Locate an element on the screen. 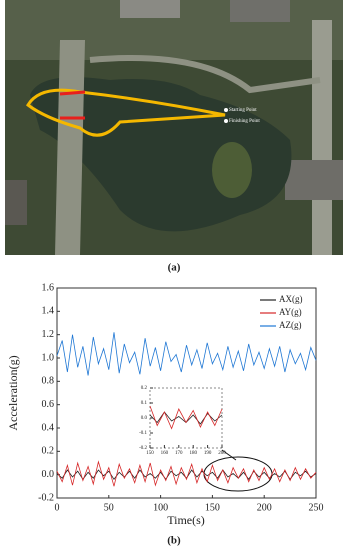  y-tick-label: 0.8 is located at coordinates (48, 381).